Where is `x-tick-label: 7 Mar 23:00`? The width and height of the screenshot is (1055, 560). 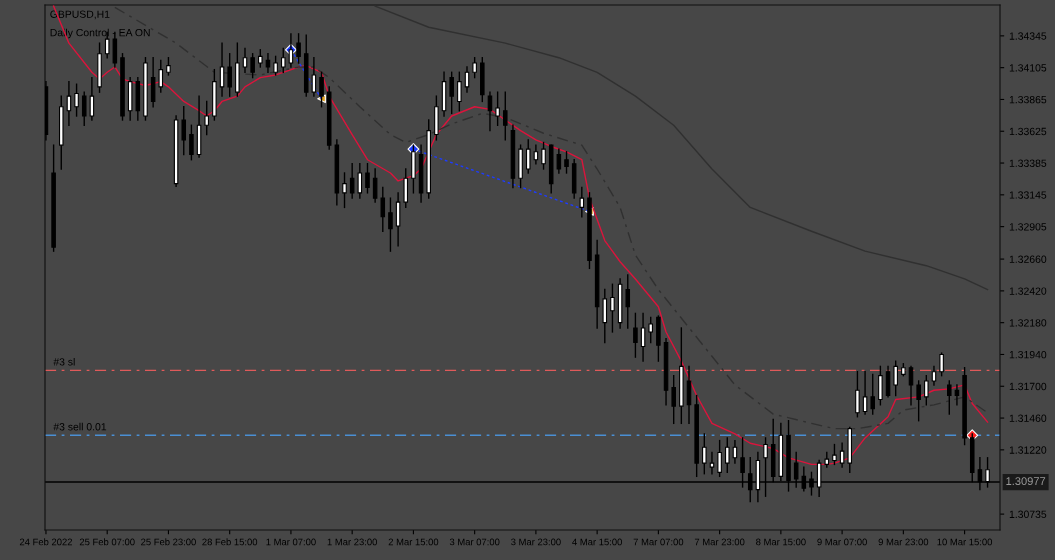
x-tick-label: 7 Mar 23:00 is located at coordinates (719, 542).